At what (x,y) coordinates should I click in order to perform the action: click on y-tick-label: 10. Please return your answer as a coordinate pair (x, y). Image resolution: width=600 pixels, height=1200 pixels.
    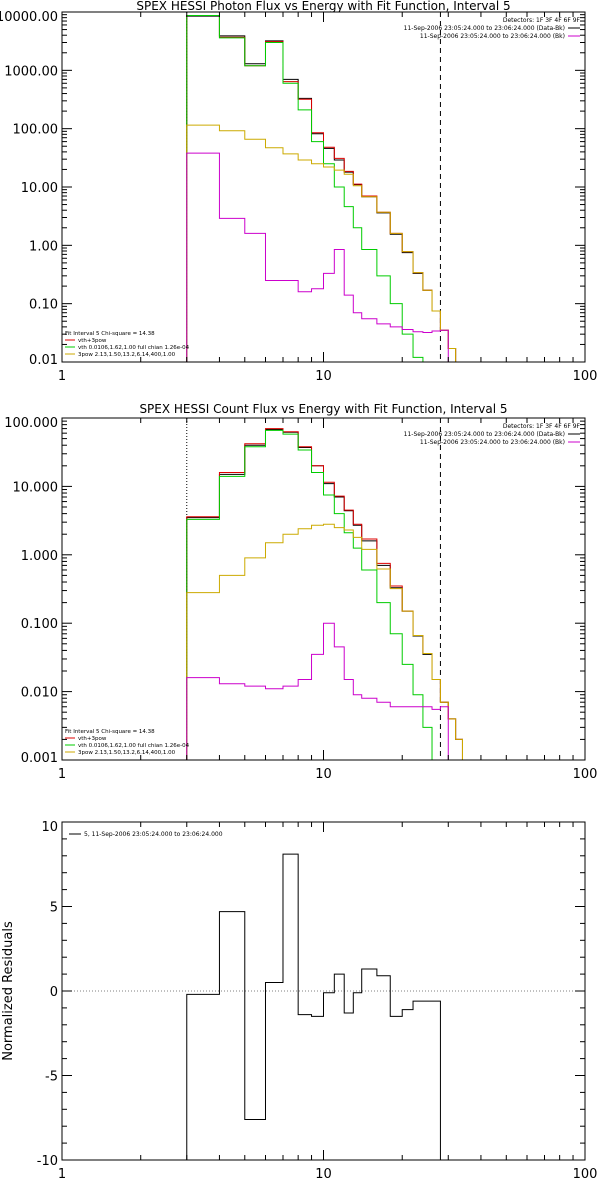
    Looking at the image, I should click on (49, 827).